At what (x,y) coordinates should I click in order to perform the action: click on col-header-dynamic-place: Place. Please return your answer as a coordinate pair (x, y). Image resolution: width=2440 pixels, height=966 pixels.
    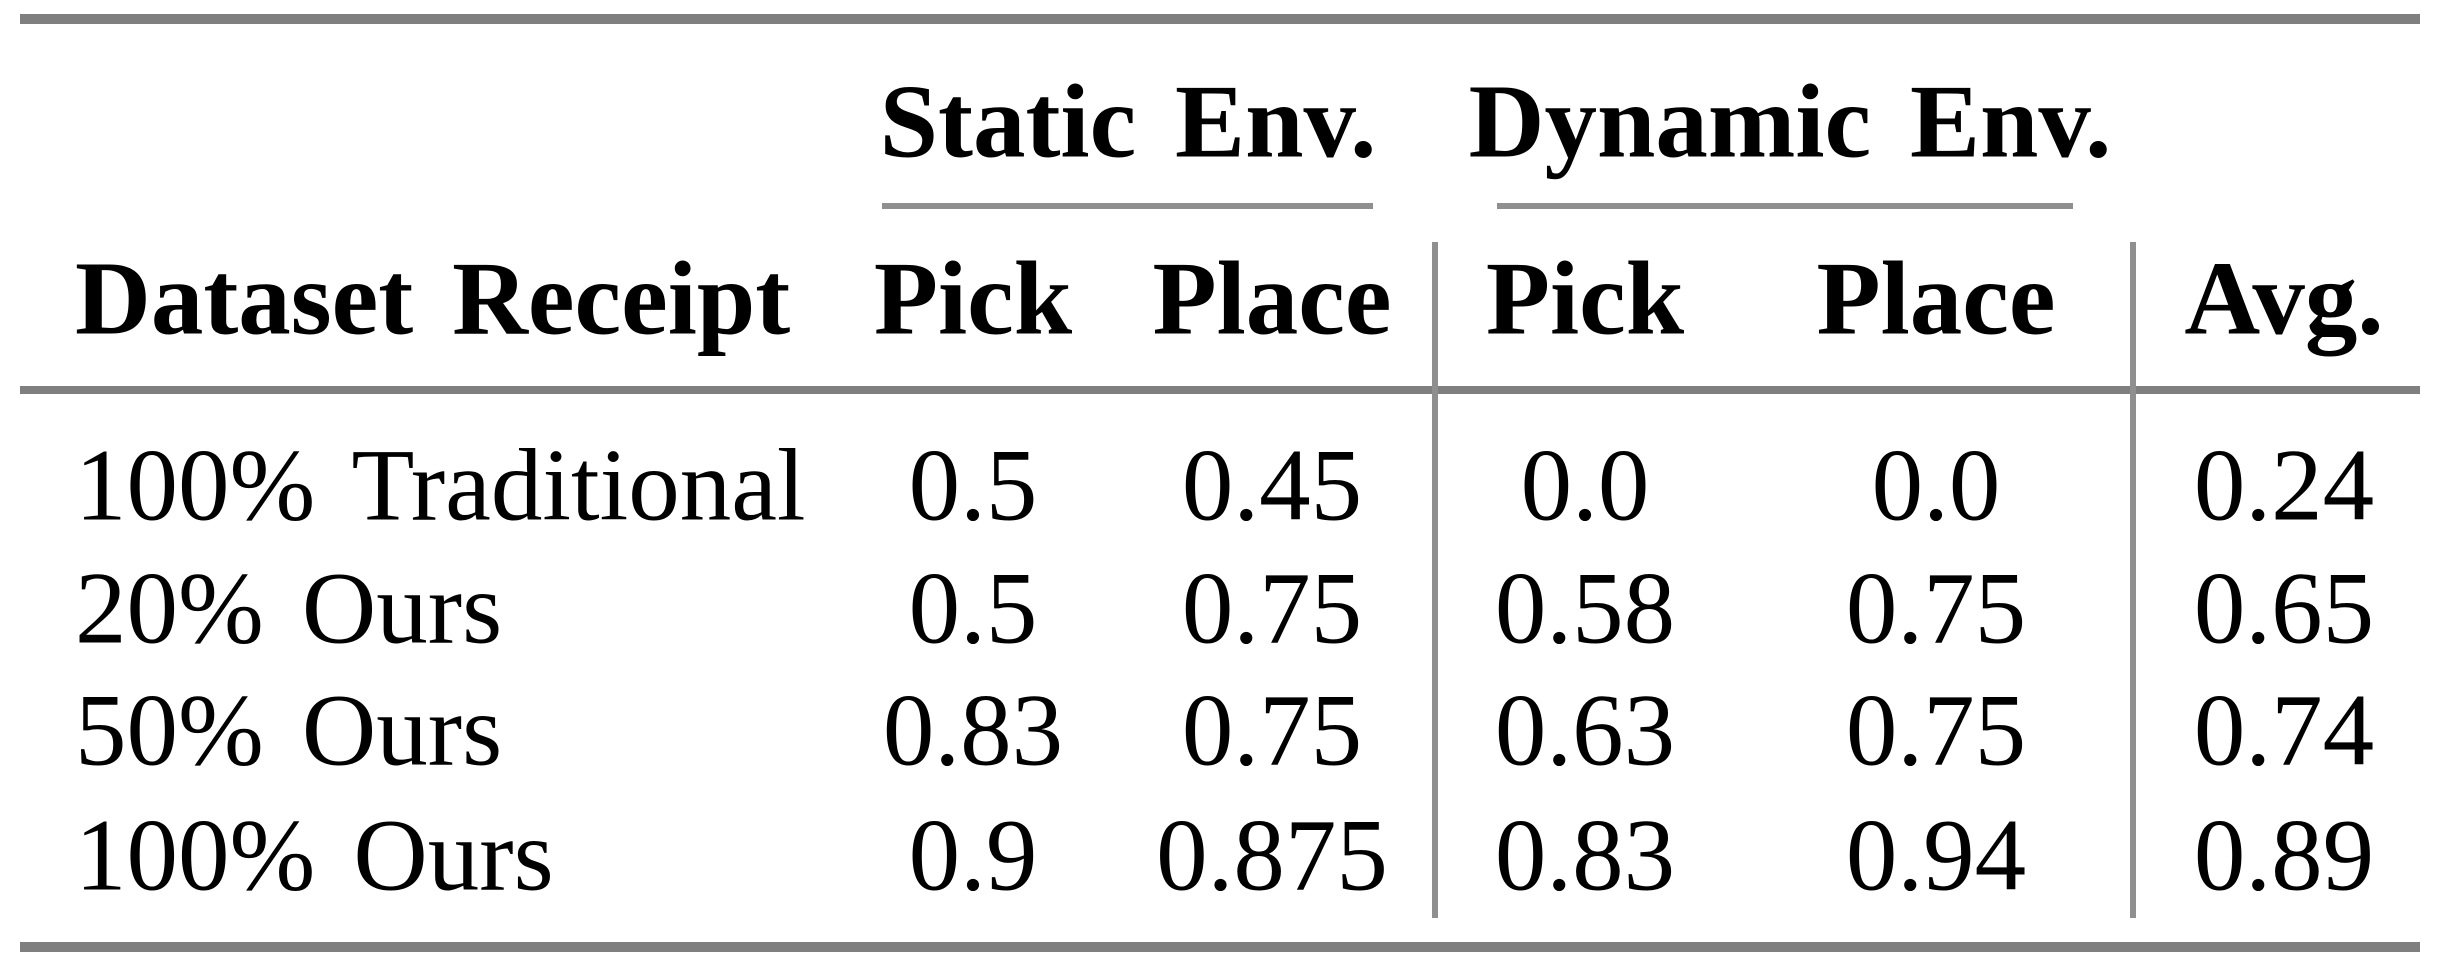
    Looking at the image, I should click on (1936, 298).